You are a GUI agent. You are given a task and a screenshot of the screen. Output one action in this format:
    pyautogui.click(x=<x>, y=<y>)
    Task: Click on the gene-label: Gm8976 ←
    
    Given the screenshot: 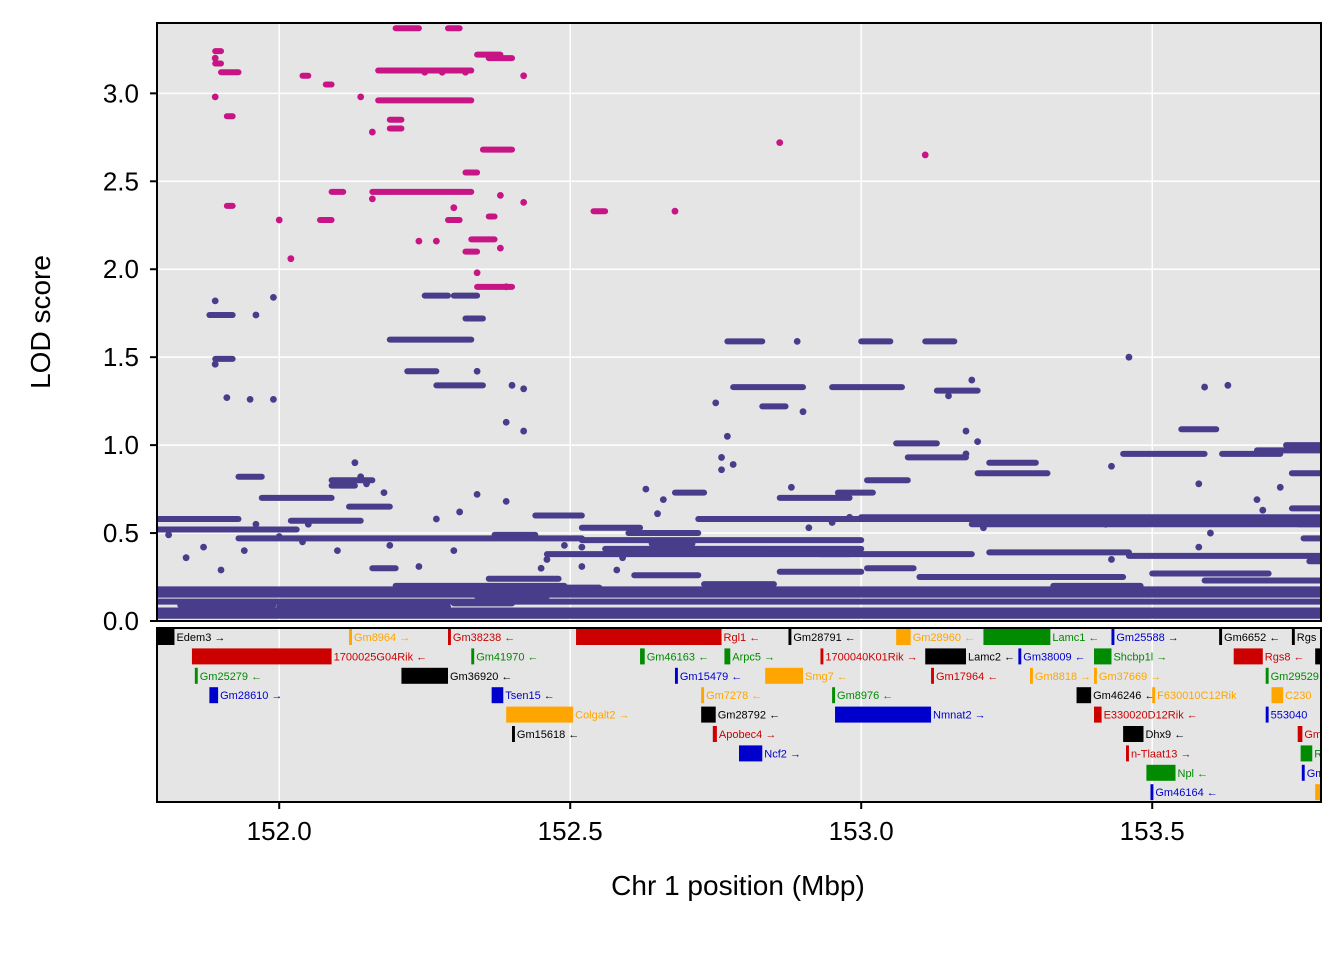 What is the action you would take?
    pyautogui.click(x=865, y=696)
    